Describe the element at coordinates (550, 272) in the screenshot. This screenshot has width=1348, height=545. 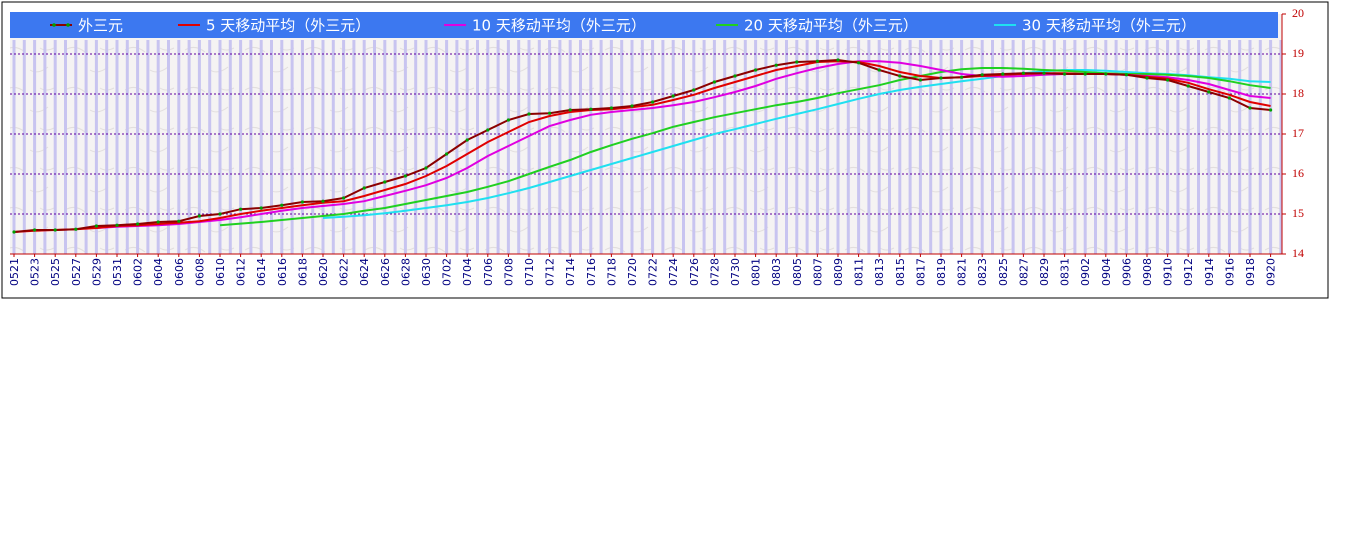
I see `x-tick-label: 0712` at that location.